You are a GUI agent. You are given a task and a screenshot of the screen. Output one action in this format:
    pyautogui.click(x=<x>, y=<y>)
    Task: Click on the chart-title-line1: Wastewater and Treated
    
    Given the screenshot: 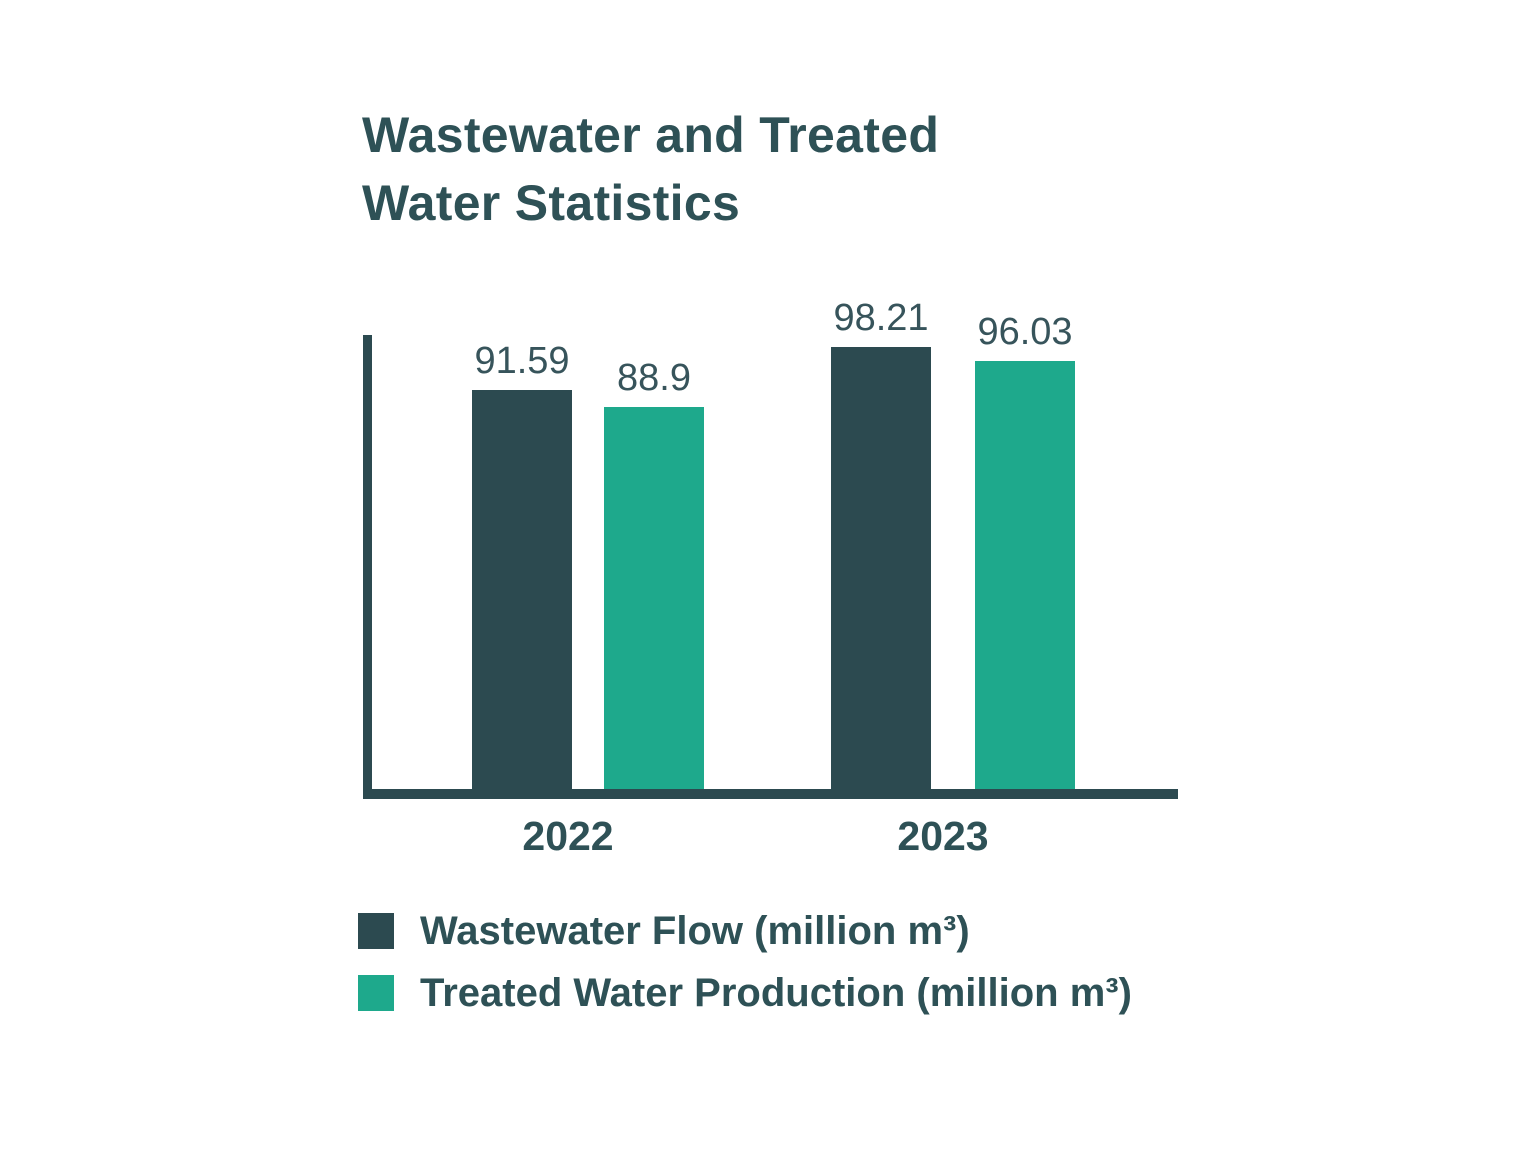 What is the action you would take?
    pyautogui.click(x=651, y=135)
    